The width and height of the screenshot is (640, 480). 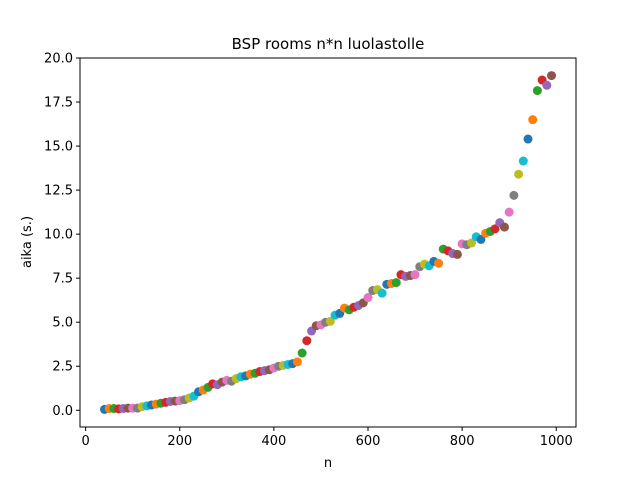 I want to click on y-tick-label: 10.0, so click(x=58, y=235).